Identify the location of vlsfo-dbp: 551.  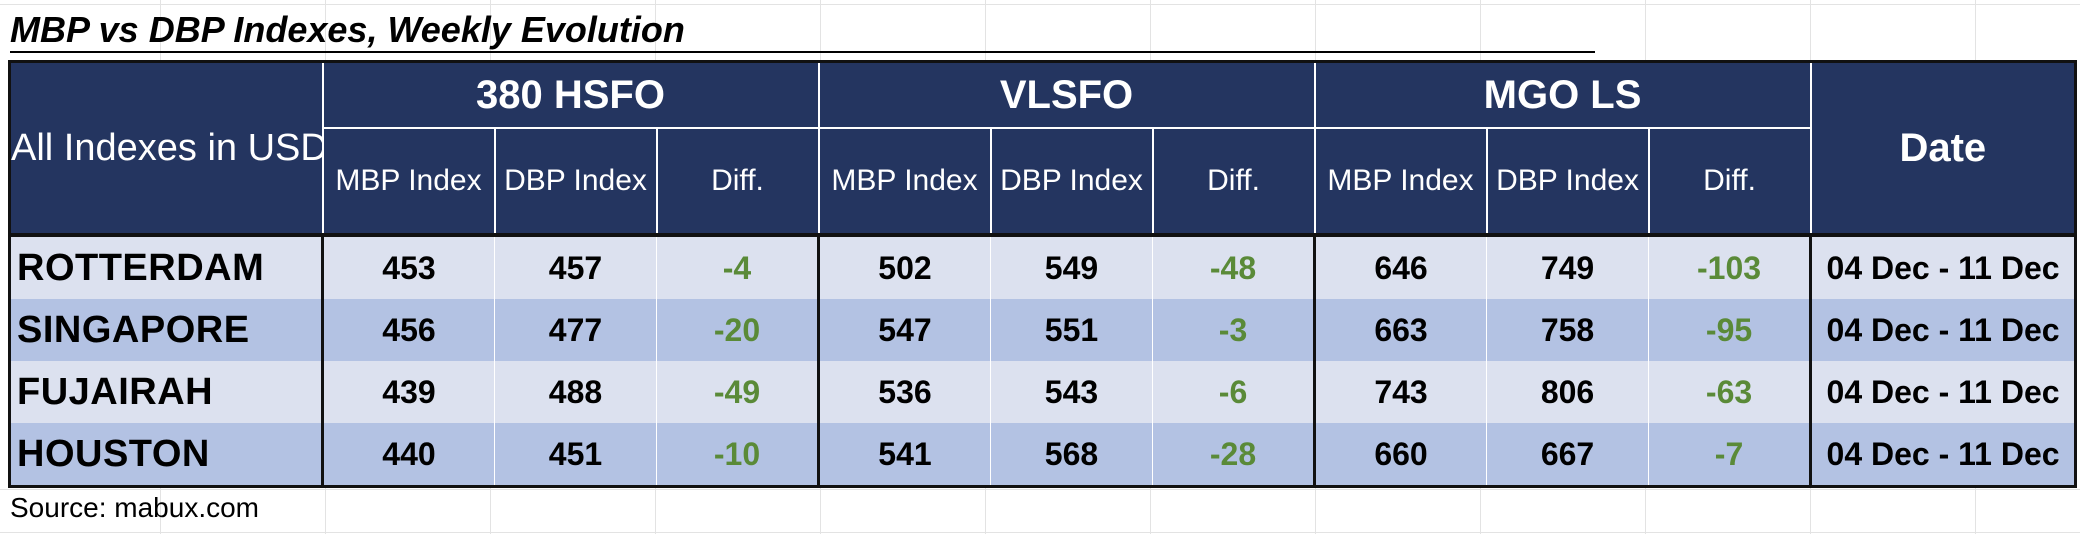
(1071, 330).